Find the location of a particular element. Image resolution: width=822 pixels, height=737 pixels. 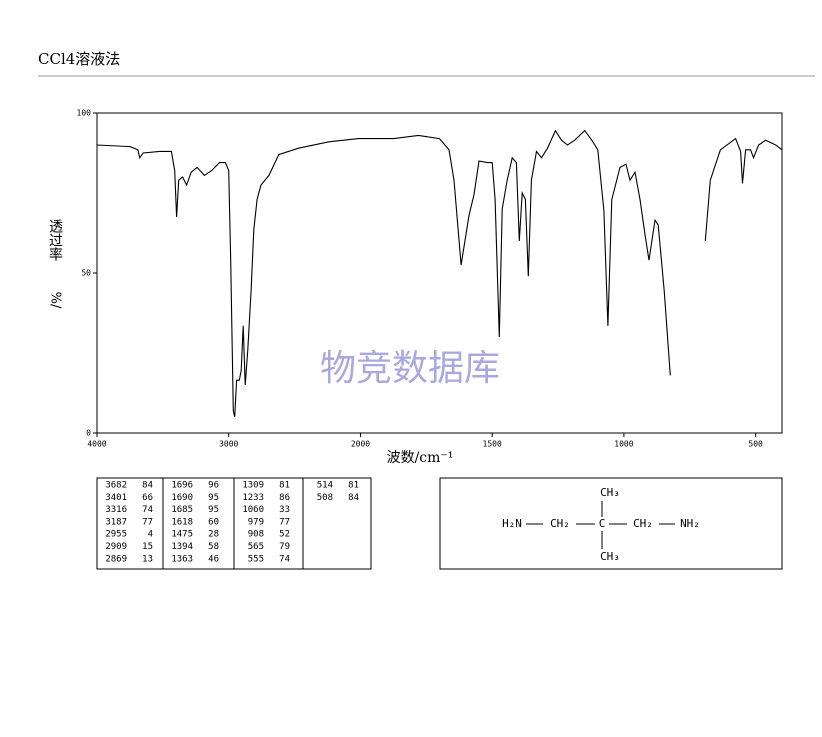

peak-wavenumber: 908 is located at coordinates (256, 535).